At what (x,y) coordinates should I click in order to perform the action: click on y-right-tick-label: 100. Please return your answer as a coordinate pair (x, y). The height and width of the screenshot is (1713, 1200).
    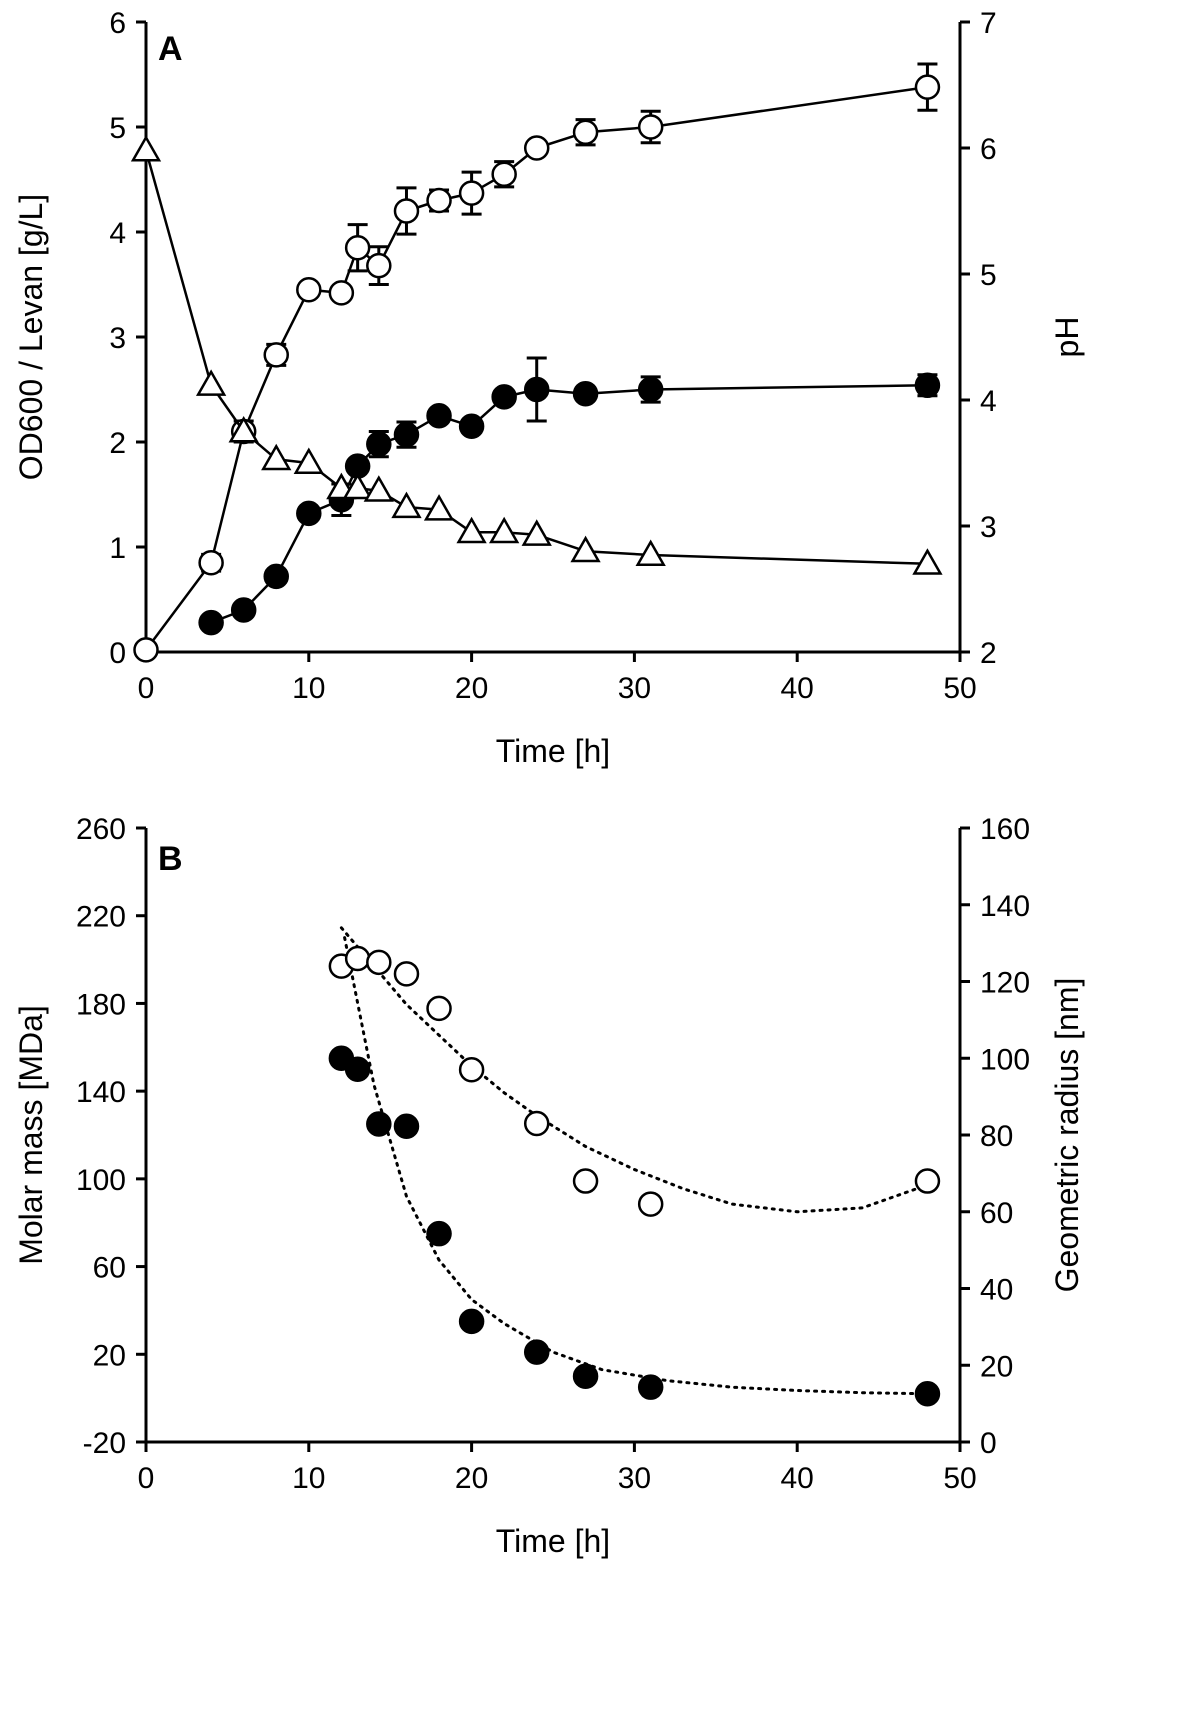
    Looking at the image, I should click on (1005, 1059).